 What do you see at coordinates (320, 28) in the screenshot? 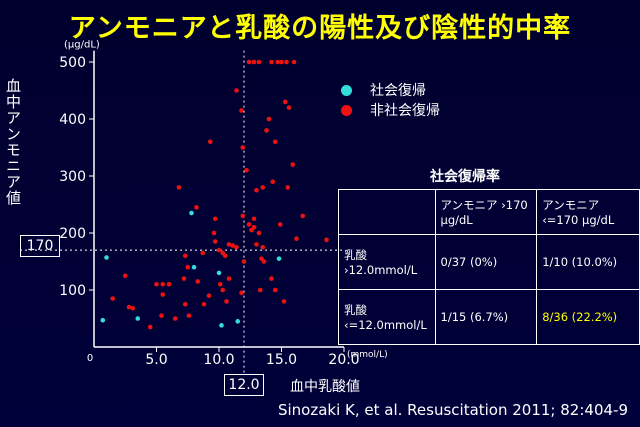
I see `slide-title: アンモニアと乳酸の陽性及び陰性的中率` at bounding box center [320, 28].